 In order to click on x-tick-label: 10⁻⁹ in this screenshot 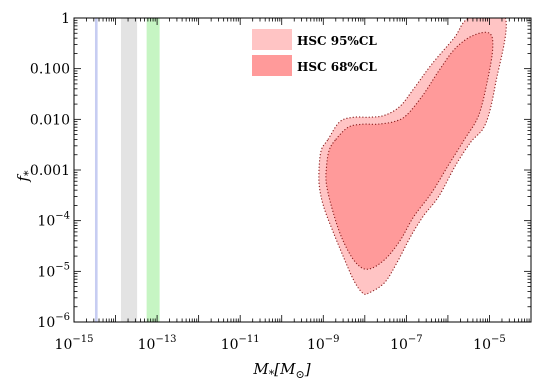, I will do `click(323, 343)`.